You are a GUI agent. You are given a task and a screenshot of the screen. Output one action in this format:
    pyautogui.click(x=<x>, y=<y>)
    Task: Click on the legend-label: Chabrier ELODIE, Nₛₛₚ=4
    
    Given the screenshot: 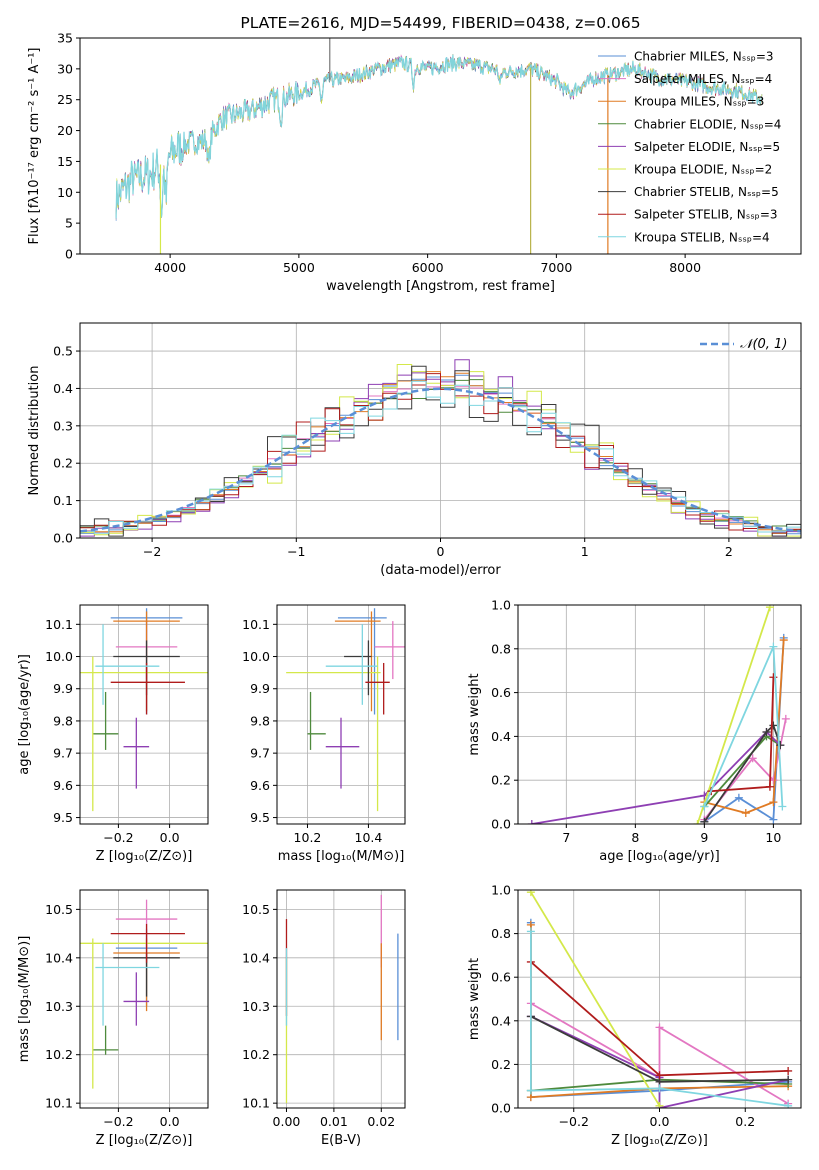 What is the action you would take?
    pyautogui.click(x=707, y=124)
    